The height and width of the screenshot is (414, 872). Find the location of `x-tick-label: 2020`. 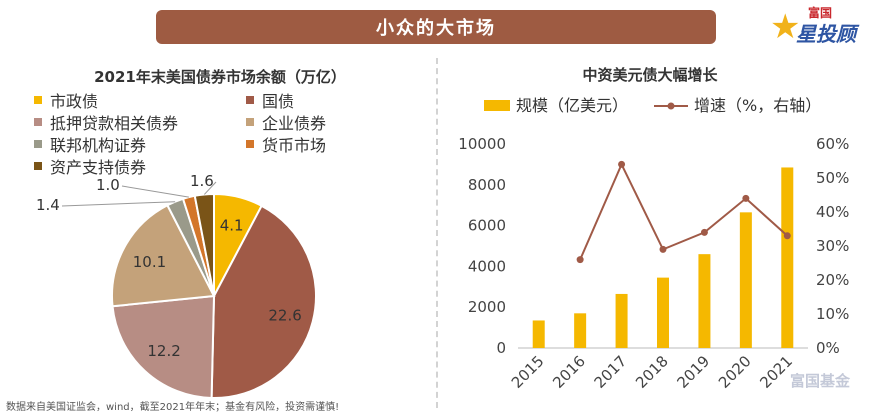

x-tick-label: 2020 is located at coordinates (735, 372).